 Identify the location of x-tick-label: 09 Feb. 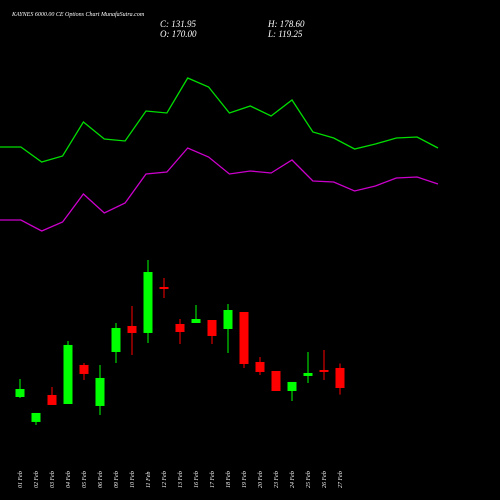
(117, 479).